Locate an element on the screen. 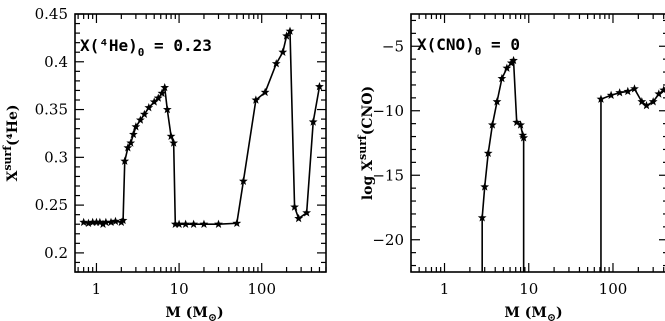  x-axis-title-sub: ⊙ is located at coordinates (212, 316).